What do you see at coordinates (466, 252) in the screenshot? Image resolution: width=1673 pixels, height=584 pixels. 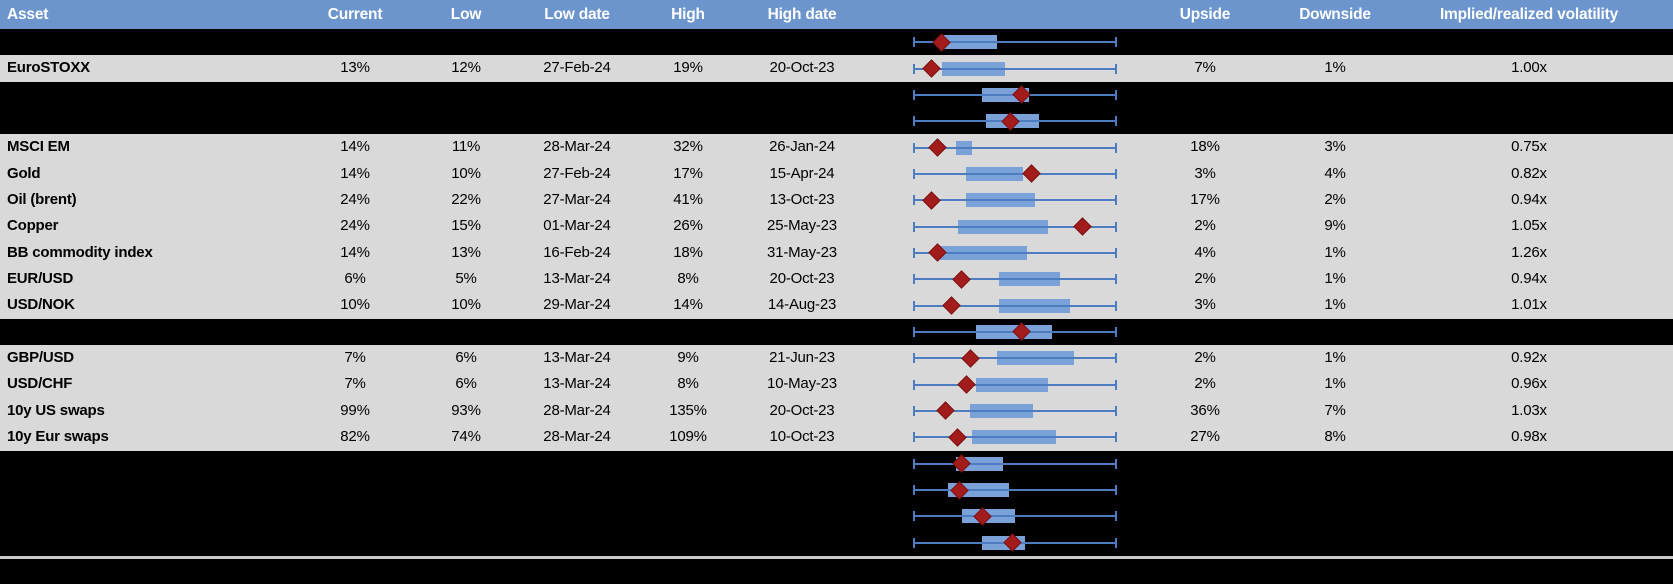 I see `low-cell: 13%` at bounding box center [466, 252].